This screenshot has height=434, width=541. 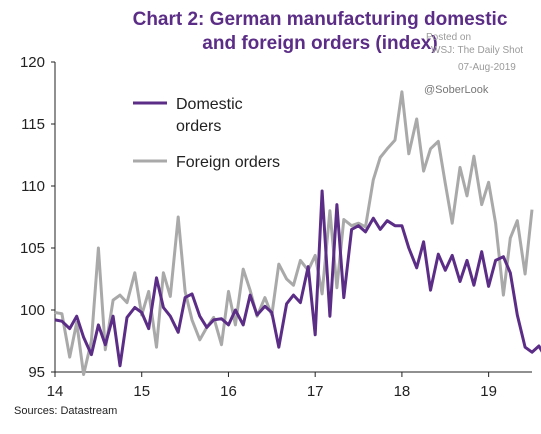 What do you see at coordinates (32, 248) in the screenshot?
I see `y-tick-label: 105` at bounding box center [32, 248].